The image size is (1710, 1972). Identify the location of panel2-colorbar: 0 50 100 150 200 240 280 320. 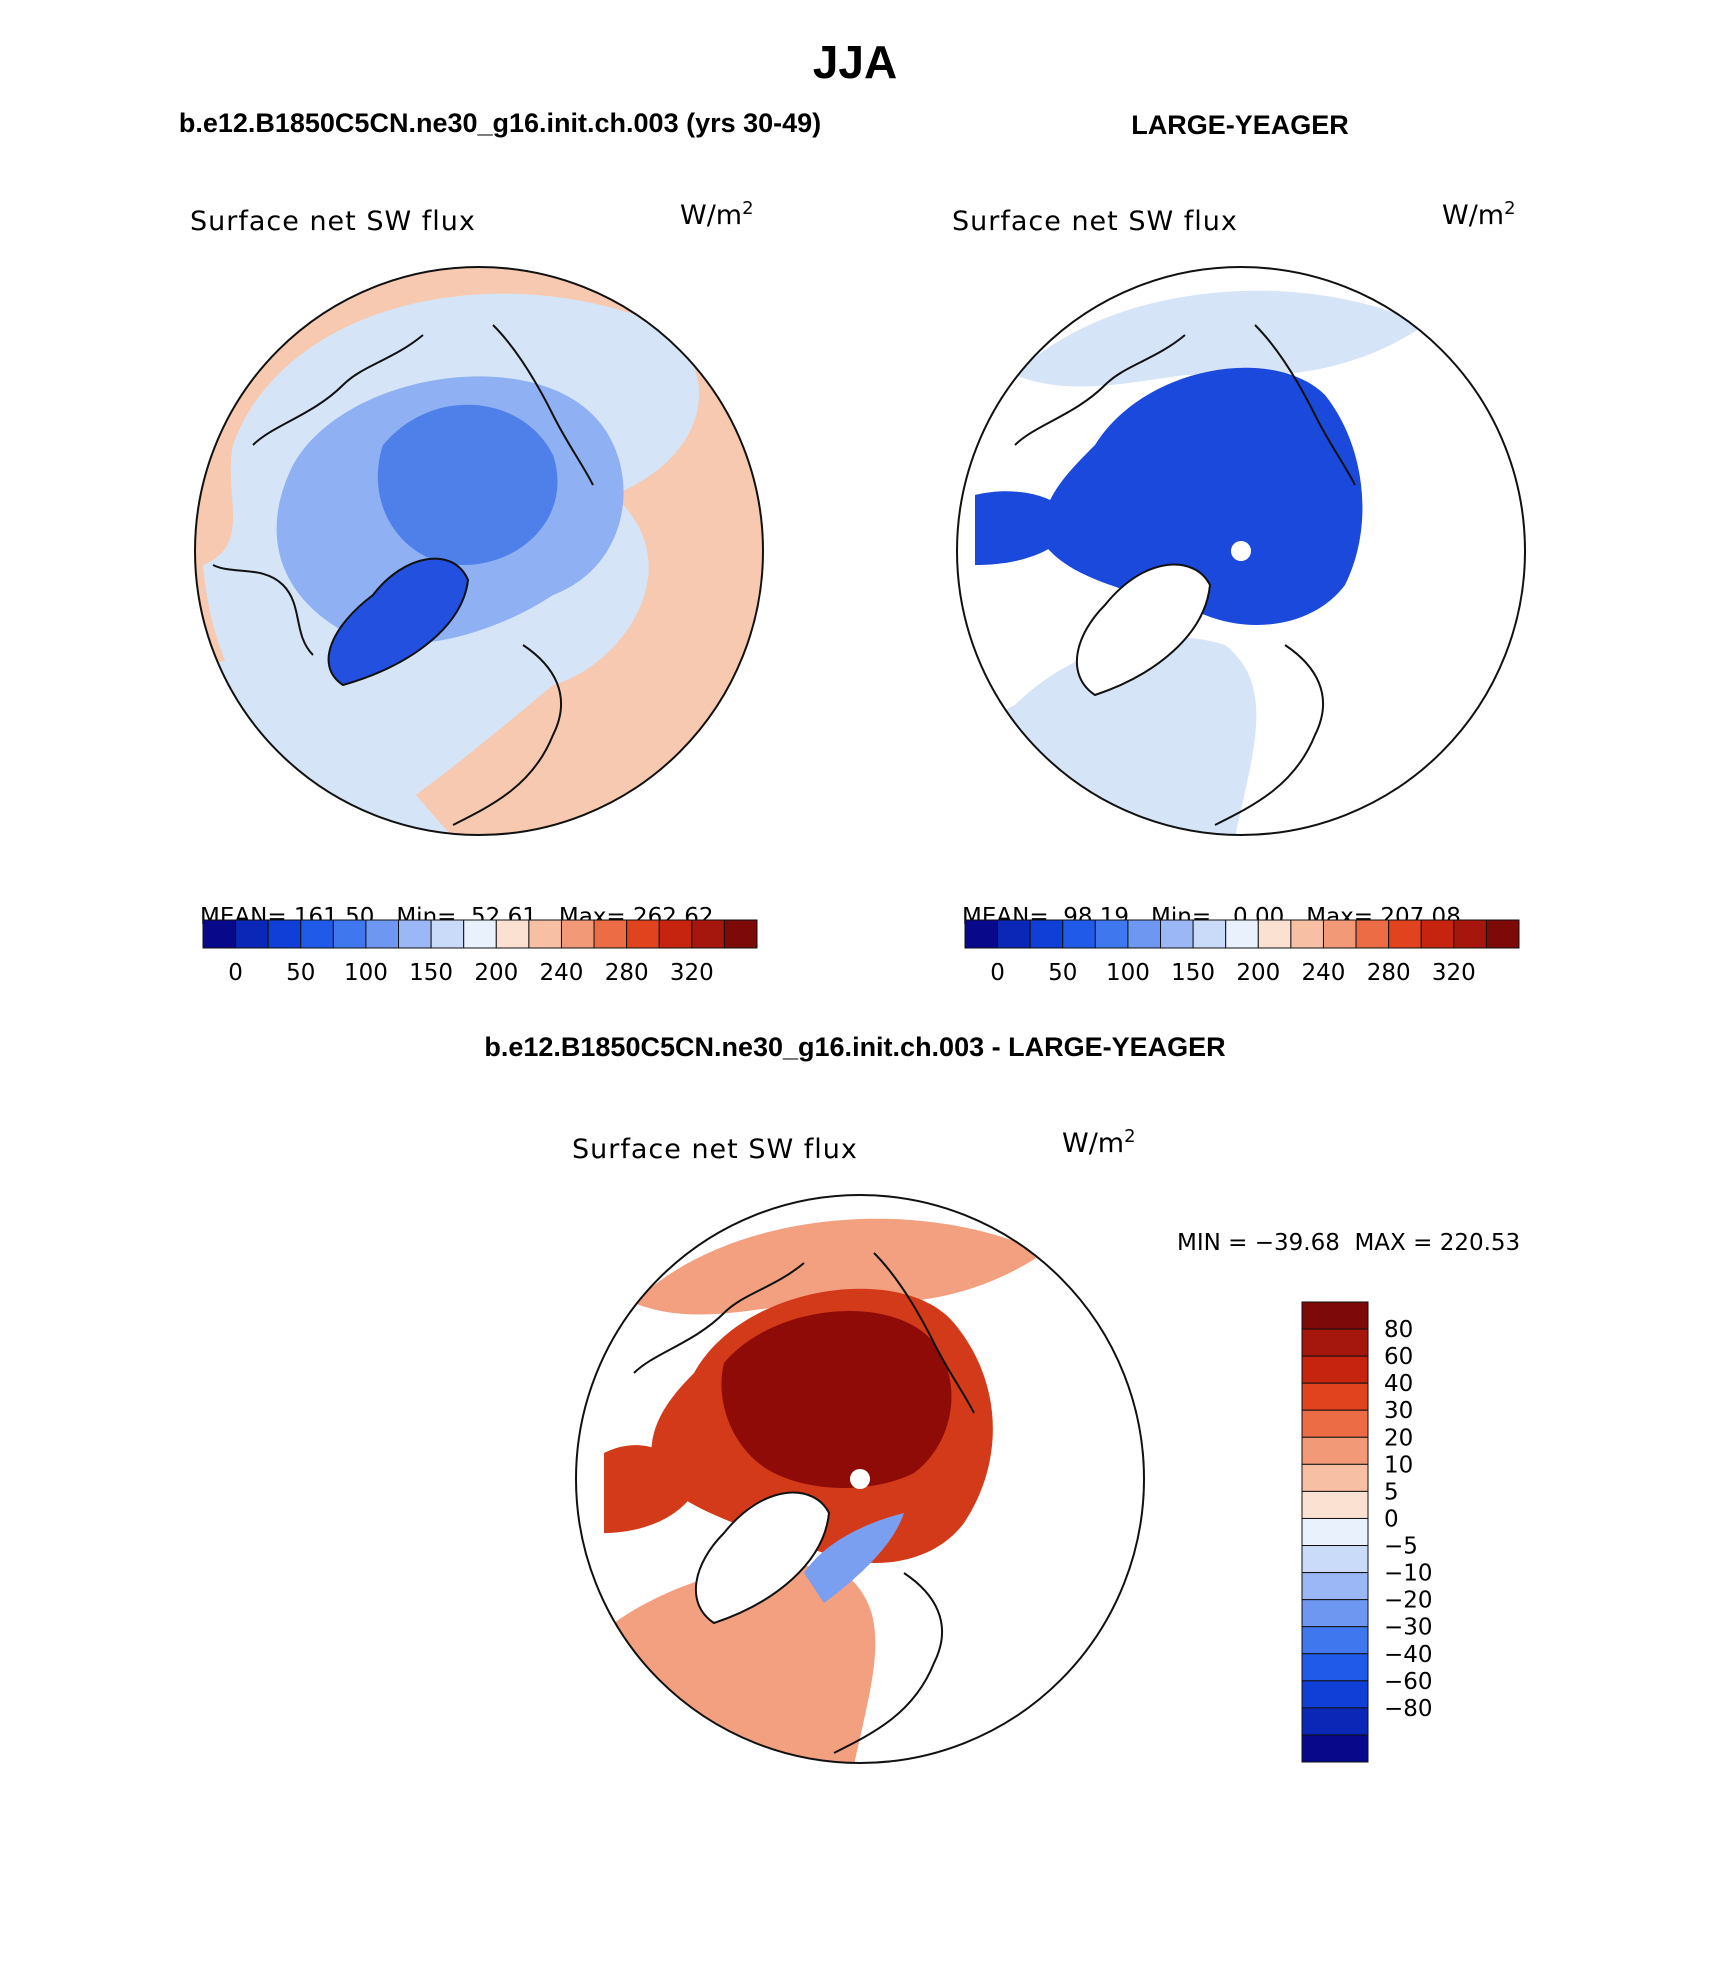
(1242, 952).